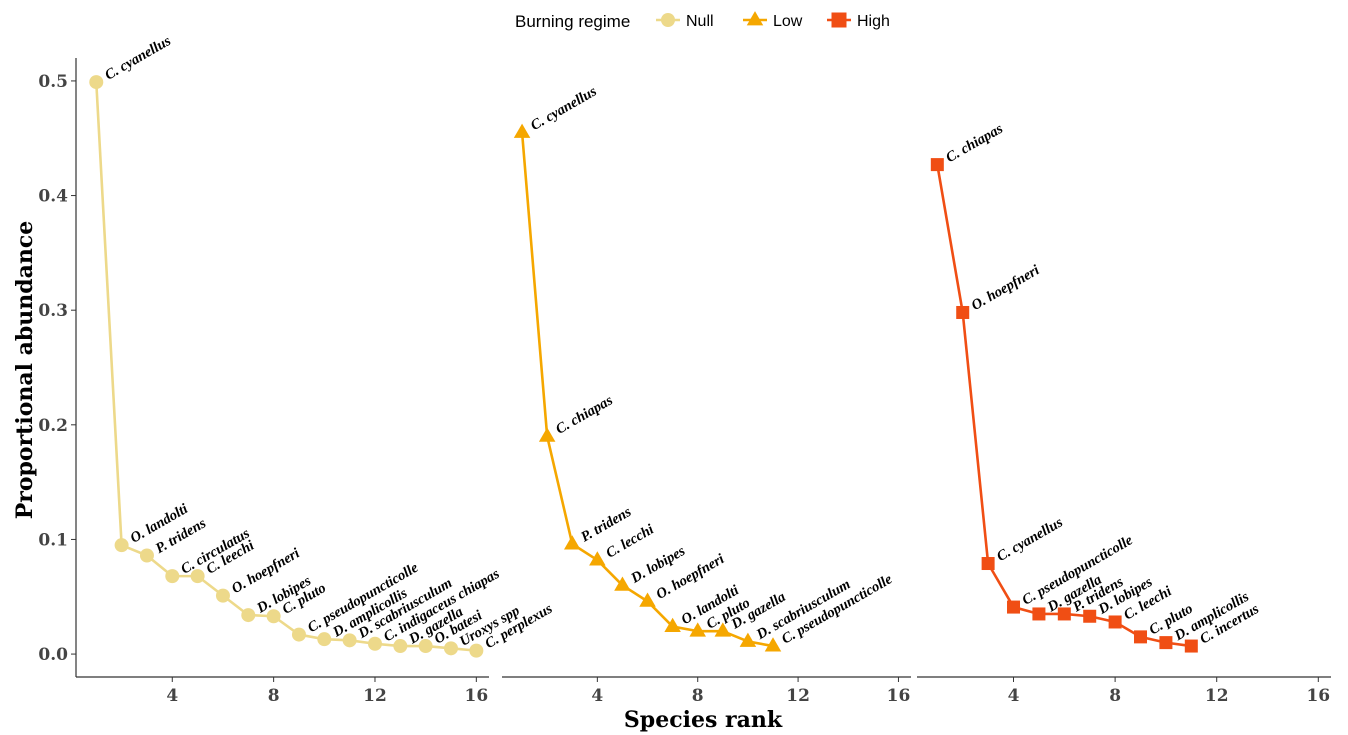  What do you see at coordinates (788, 21) in the screenshot?
I see `legend-label-low: Low` at bounding box center [788, 21].